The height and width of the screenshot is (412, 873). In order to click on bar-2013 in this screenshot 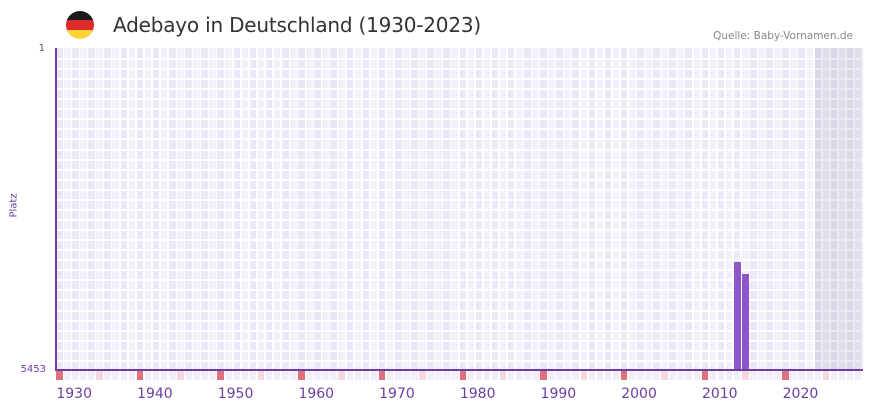, I will do `click(745, 322)`.